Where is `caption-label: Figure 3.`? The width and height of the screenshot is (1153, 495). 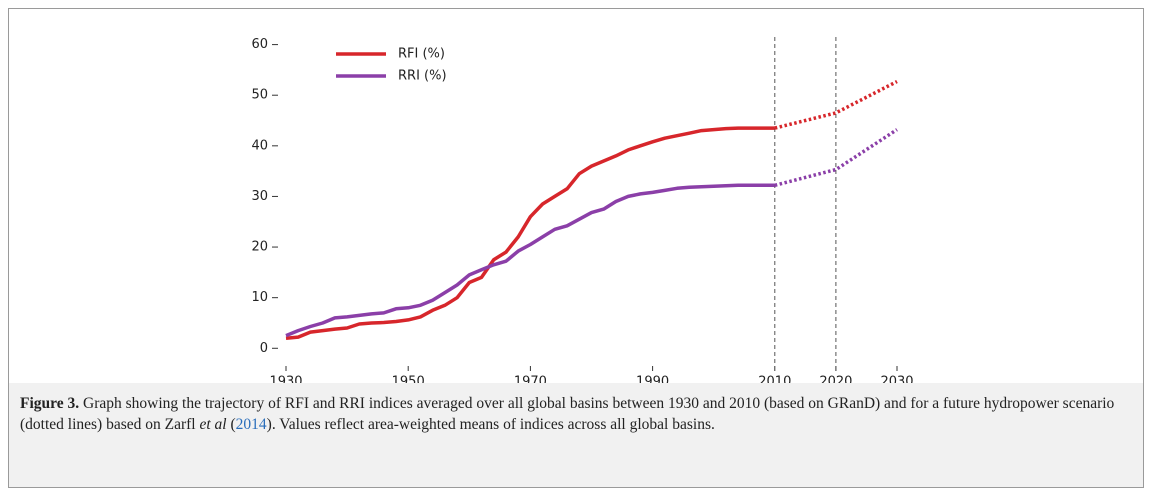
caption-label: Figure 3. is located at coordinates (50, 403).